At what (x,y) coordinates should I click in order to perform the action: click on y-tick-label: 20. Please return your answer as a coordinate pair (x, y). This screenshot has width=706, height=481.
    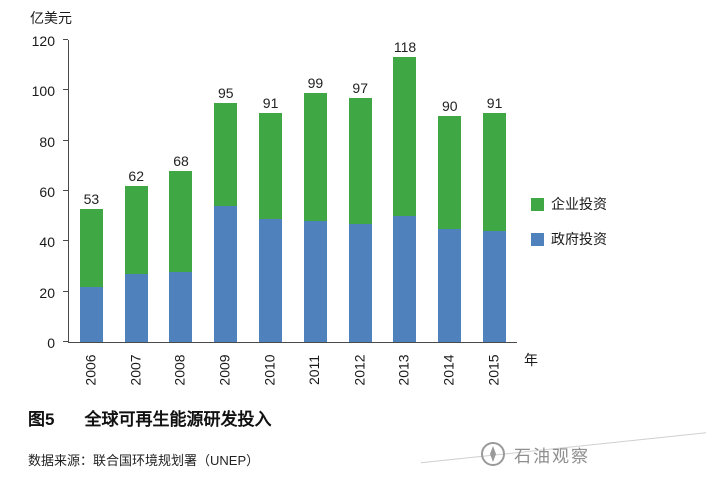
    Looking at the image, I should click on (47, 292).